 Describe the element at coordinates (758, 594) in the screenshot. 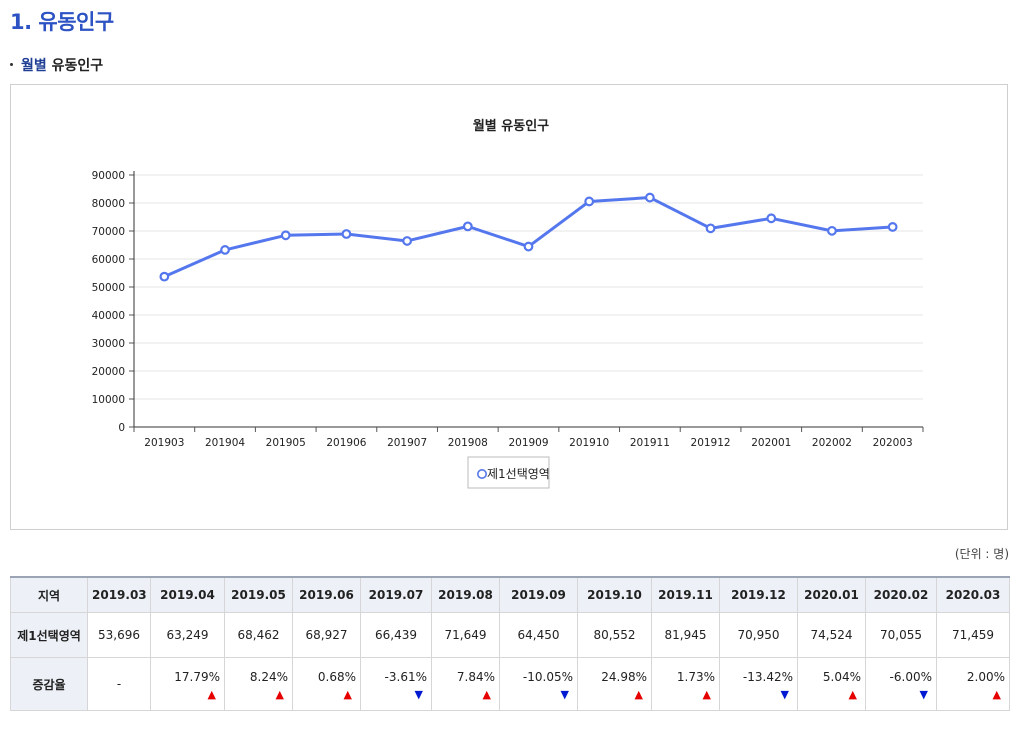

I see `month-header: 2019.12` at that location.